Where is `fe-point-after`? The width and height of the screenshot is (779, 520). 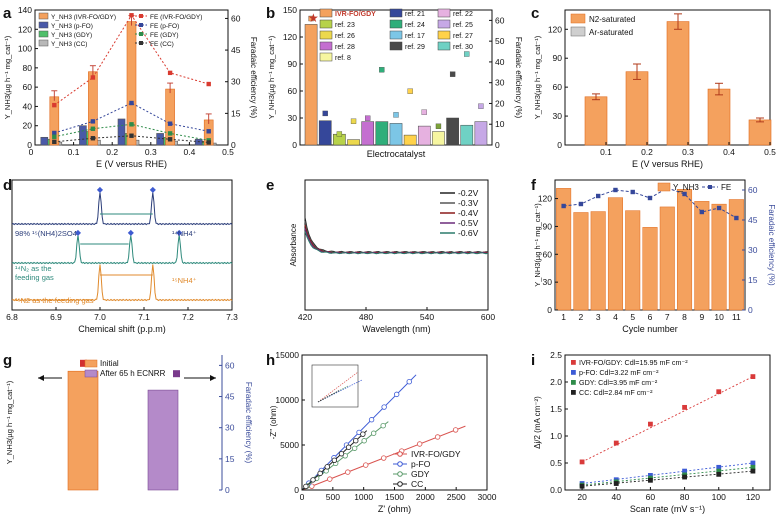 fe-point-after is located at coordinates (176, 374).